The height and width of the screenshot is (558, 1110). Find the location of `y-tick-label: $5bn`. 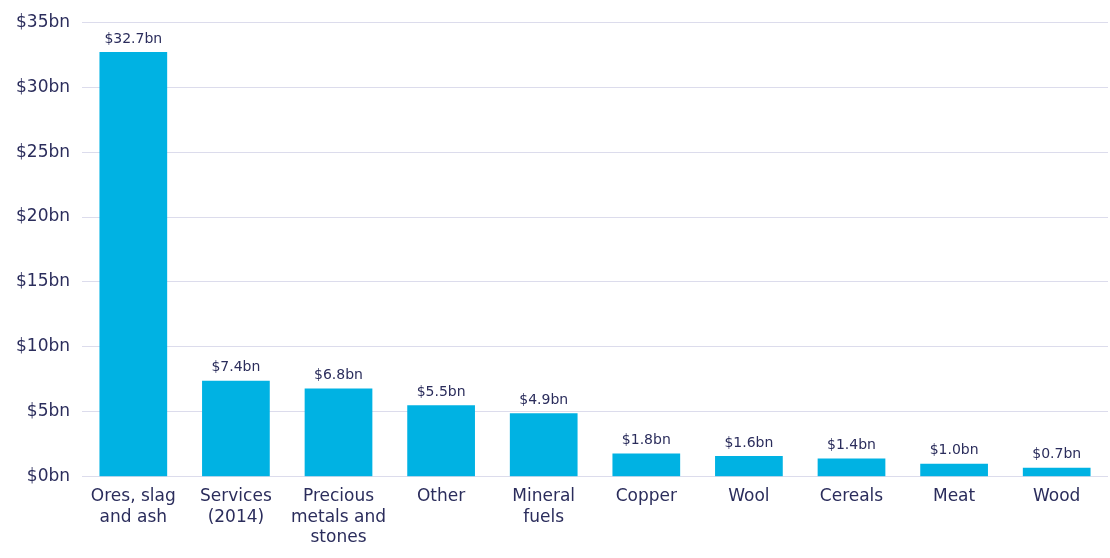

y-tick-label: $5bn is located at coordinates (48, 410).